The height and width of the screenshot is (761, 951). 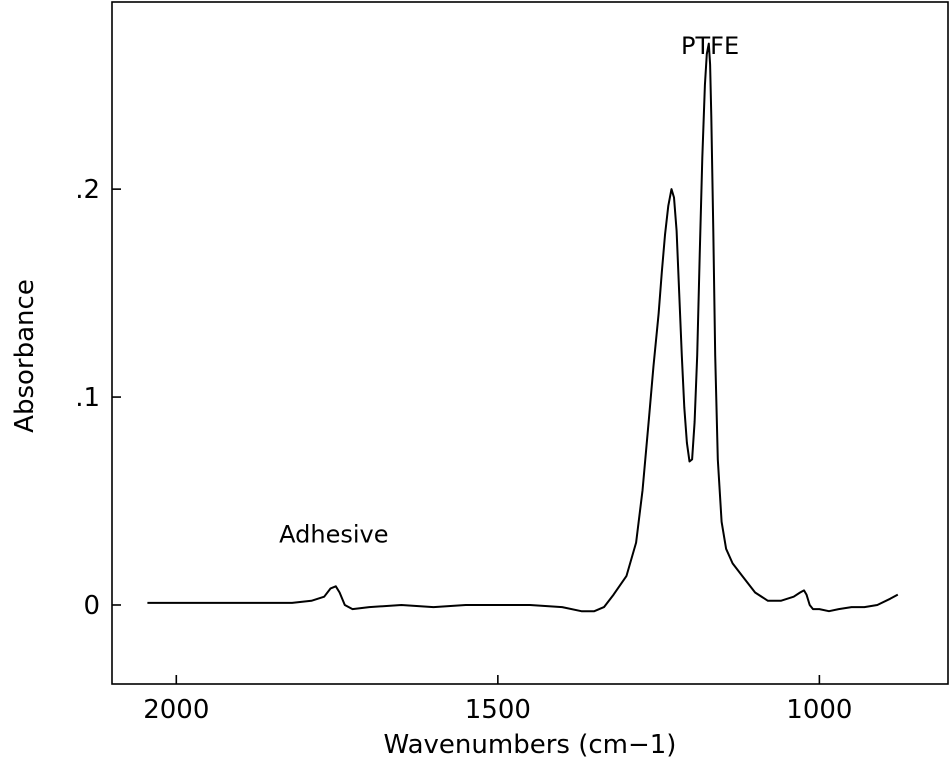 I want to click on x-tick-label: 1500, so click(x=498, y=710).